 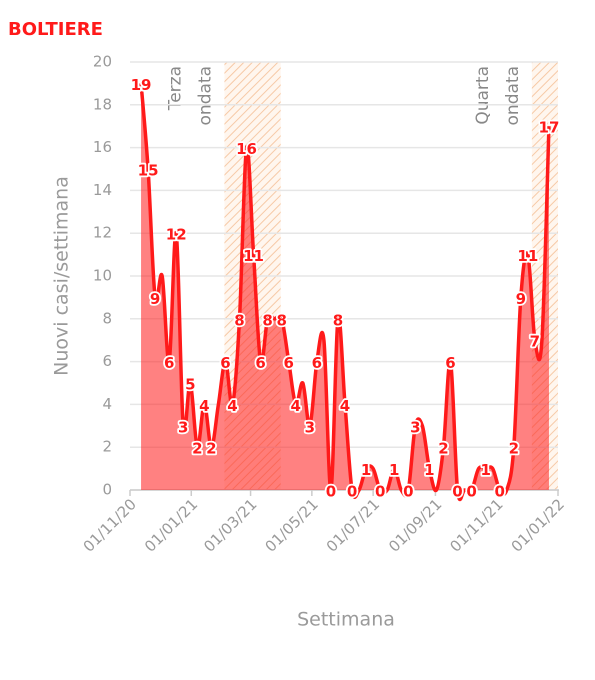 I want to click on data-label: 5, so click(x=190, y=385).